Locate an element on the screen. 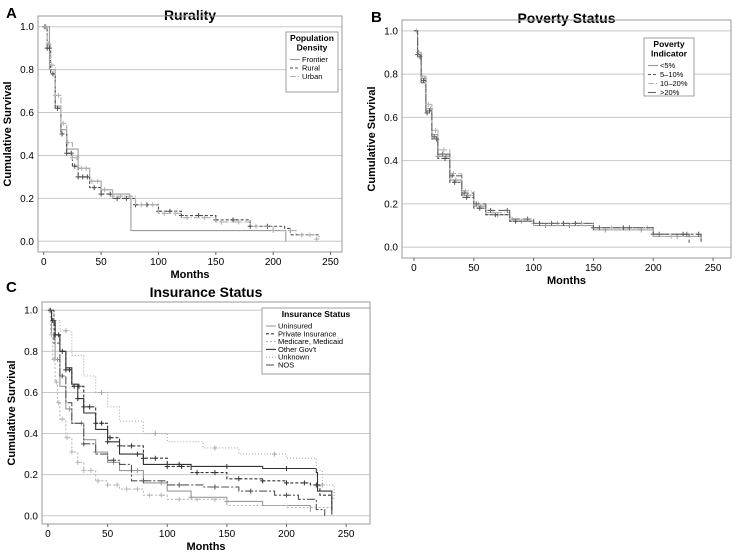  legend-title: Insurance Status is located at coordinates (316, 314).